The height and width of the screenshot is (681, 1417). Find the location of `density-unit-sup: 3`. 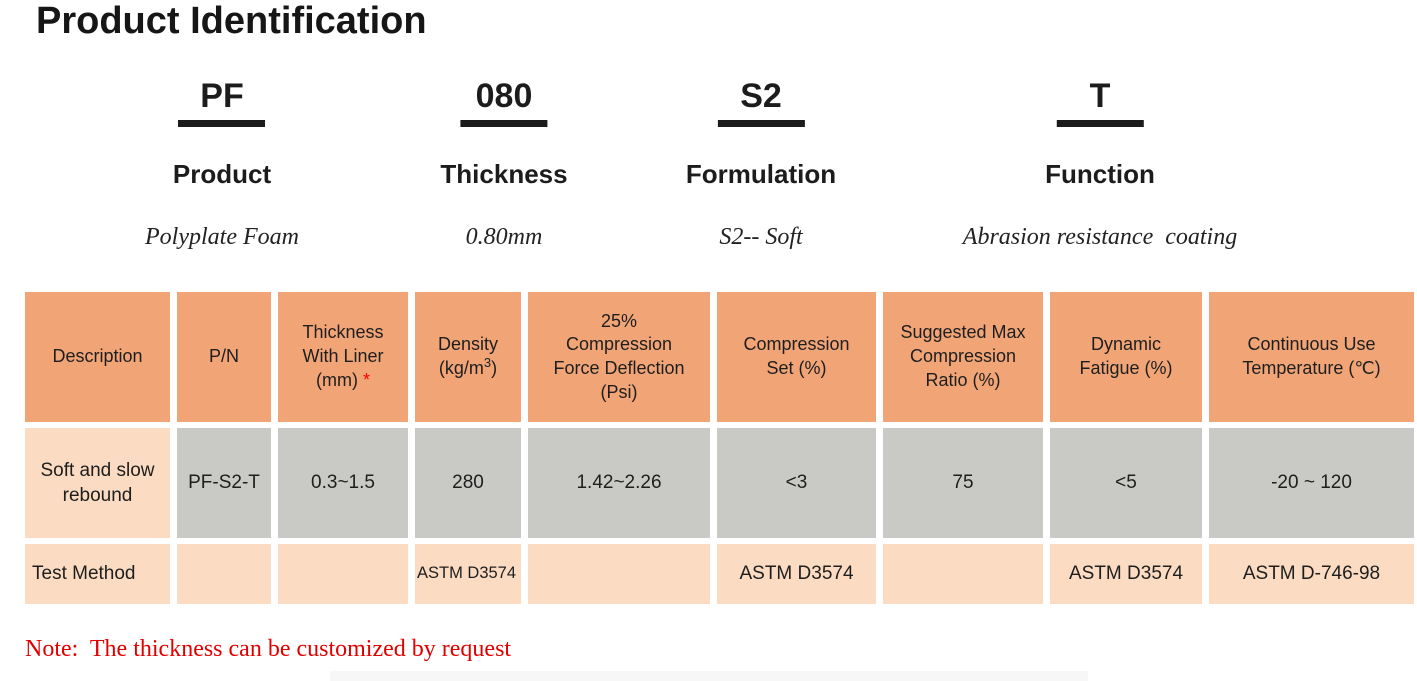

density-unit-sup: 3 is located at coordinates (487, 362).